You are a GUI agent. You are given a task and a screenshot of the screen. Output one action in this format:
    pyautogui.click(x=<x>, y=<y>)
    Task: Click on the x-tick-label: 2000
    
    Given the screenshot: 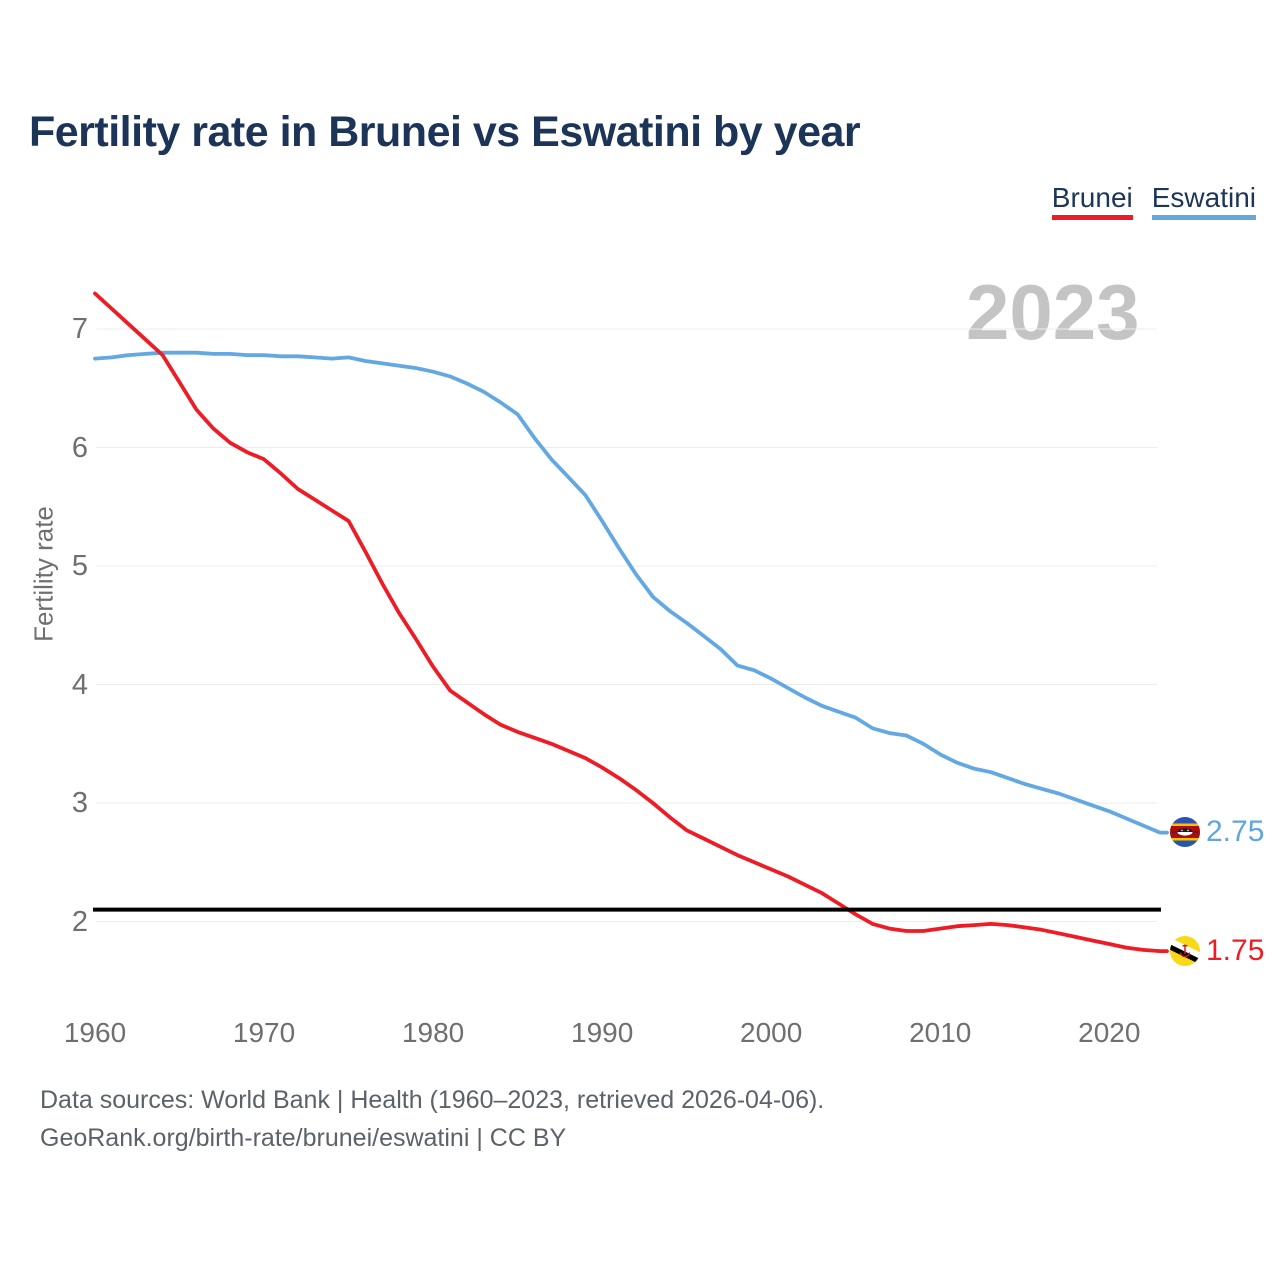 What is the action you would take?
    pyautogui.click(x=771, y=1032)
    